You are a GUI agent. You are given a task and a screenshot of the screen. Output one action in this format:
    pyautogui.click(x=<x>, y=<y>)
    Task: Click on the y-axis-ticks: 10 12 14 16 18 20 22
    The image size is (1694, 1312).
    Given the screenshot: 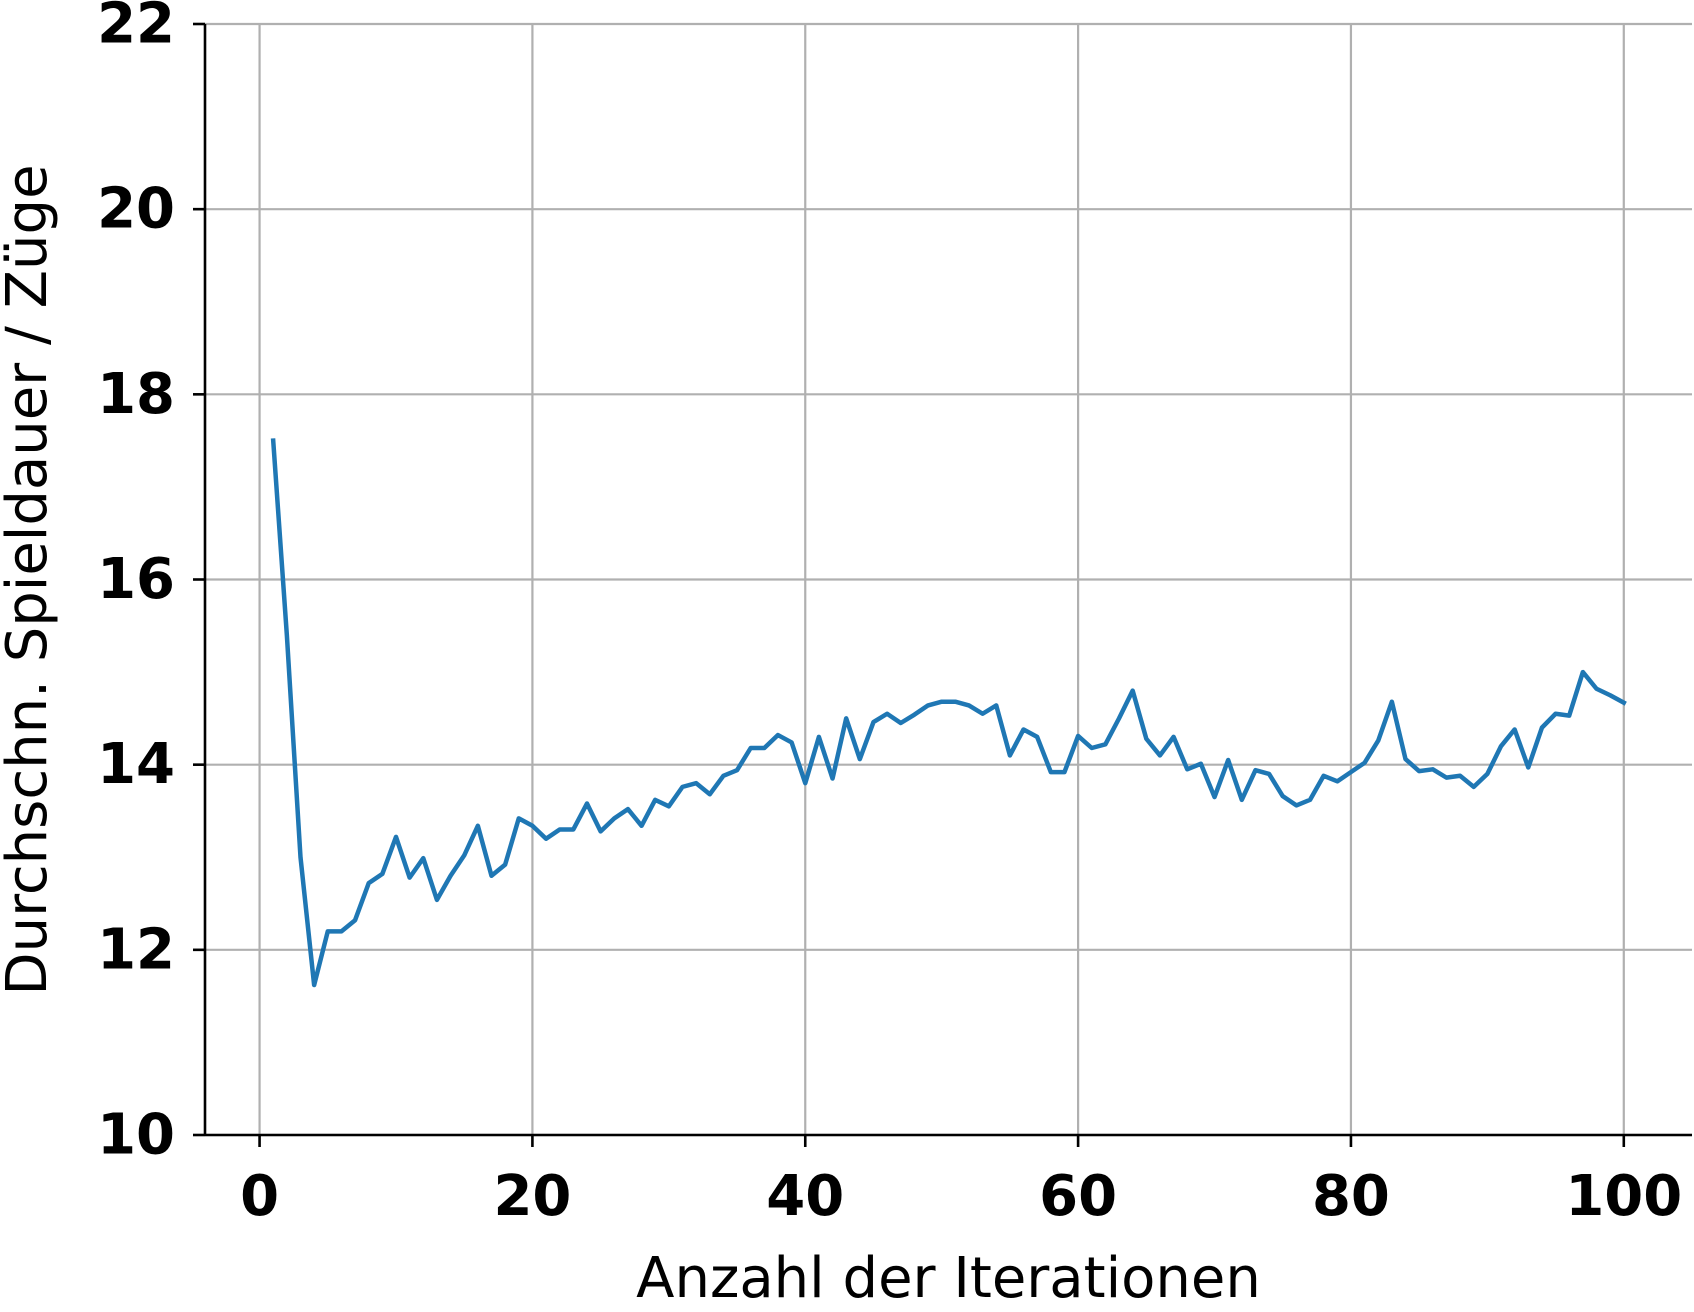 What is the action you would take?
    pyautogui.click(x=151, y=584)
    